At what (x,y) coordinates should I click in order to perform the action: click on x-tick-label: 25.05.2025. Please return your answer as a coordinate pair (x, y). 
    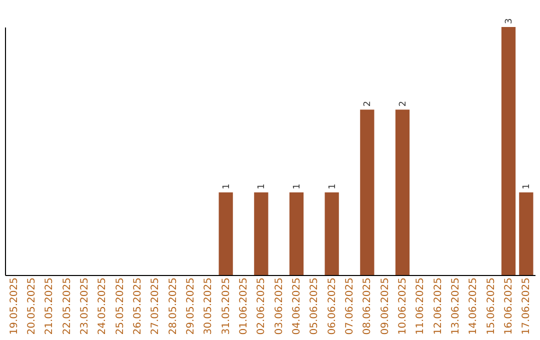
    Looking at the image, I should click on (120, 306).